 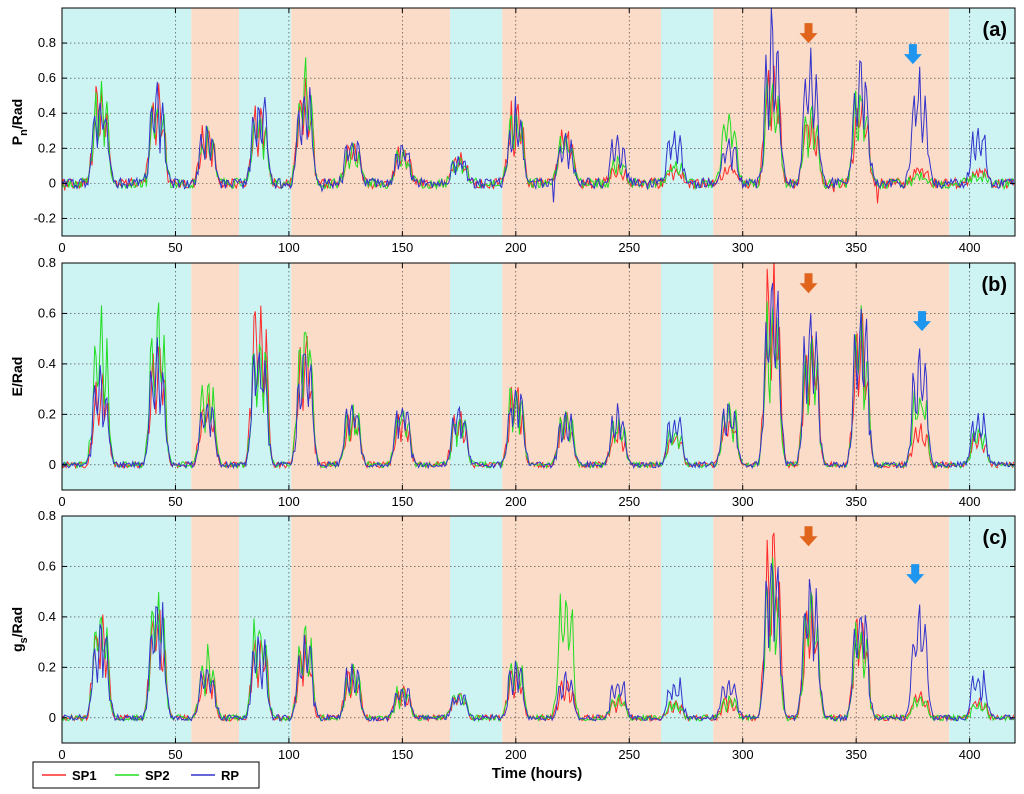 What do you see at coordinates (230, 775) in the screenshot?
I see `legend-label-rp: RP` at bounding box center [230, 775].